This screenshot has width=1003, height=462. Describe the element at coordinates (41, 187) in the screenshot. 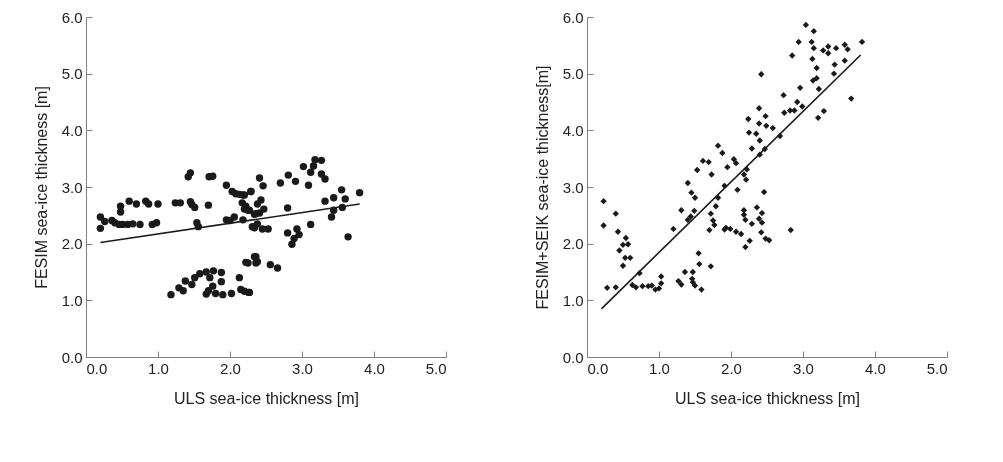

I see `y-axis-title: FESIM sea-ice thickness [m]` at that location.